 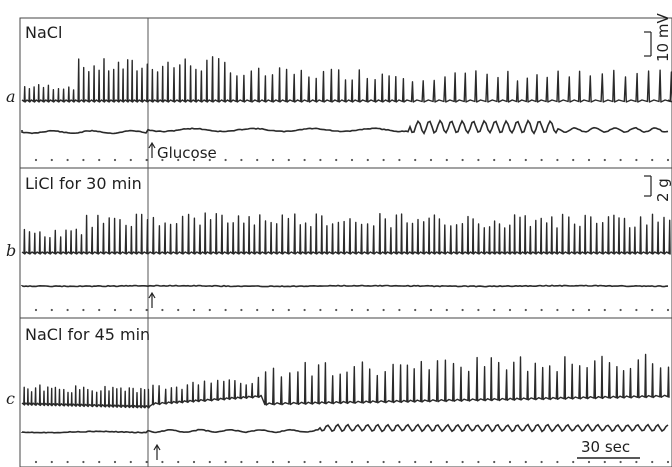 What do you see at coordinates (346, 233) in the screenshot?
I see `panel-b-electrical-trace` at bounding box center [346, 233].